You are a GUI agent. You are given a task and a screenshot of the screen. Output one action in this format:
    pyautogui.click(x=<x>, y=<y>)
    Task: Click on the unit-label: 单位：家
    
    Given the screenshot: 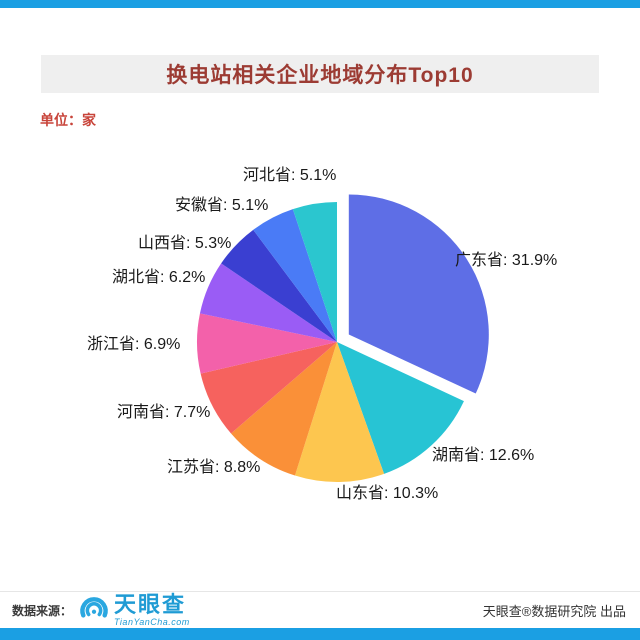 What is the action you would take?
    pyautogui.click(x=68, y=120)
    